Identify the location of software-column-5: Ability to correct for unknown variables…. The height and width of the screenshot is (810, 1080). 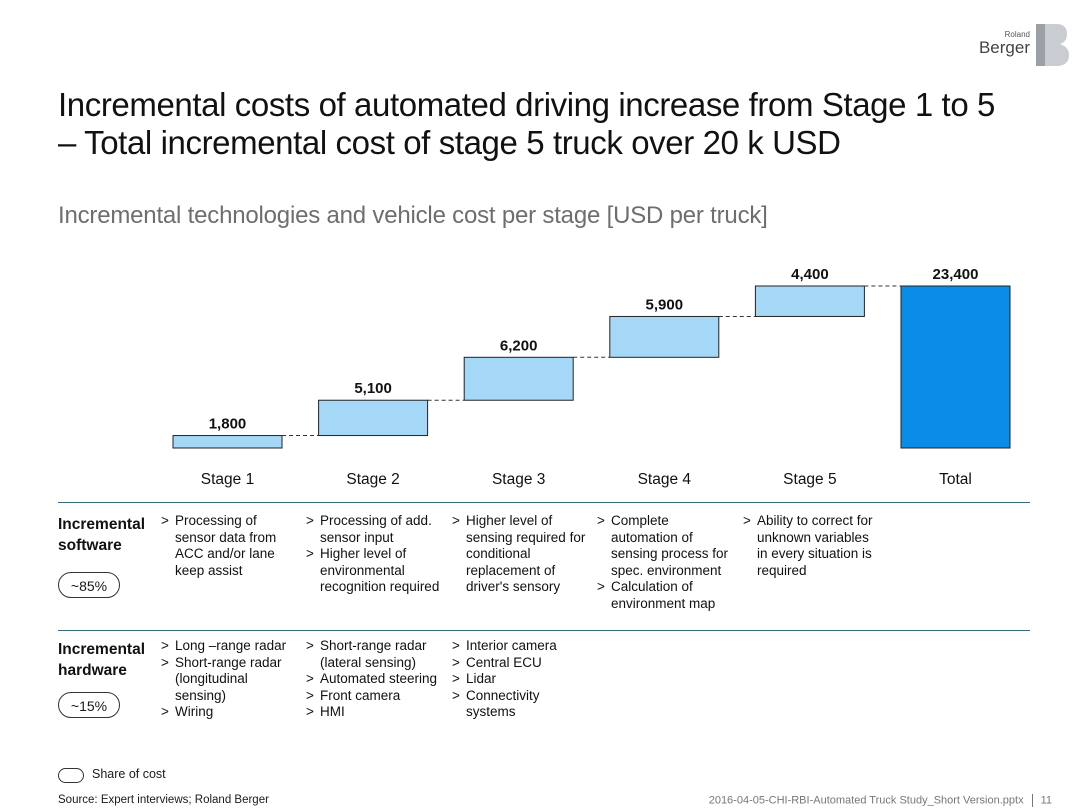
(813, 546).